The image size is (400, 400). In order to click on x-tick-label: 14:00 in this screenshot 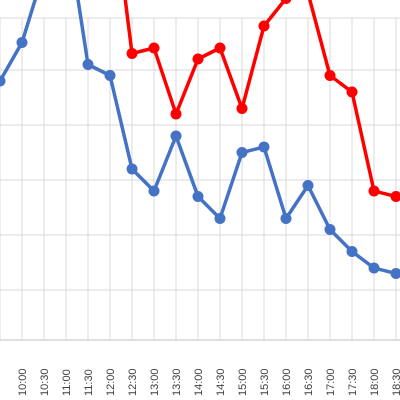, I will do `click(199, 382)`.